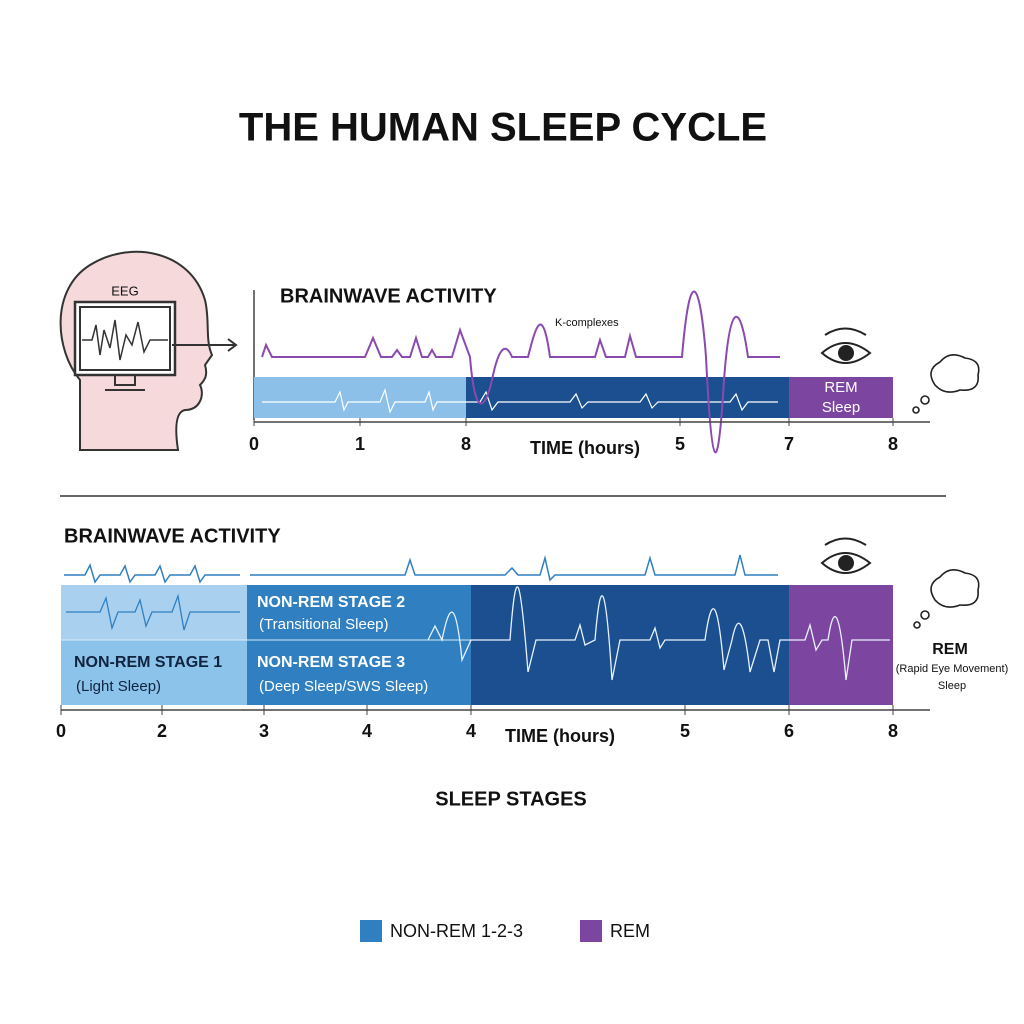 Image resolution: width=1024 pixels, height=1024 pixels. I want to click on brainwave-top-inner, so click(520, 401).